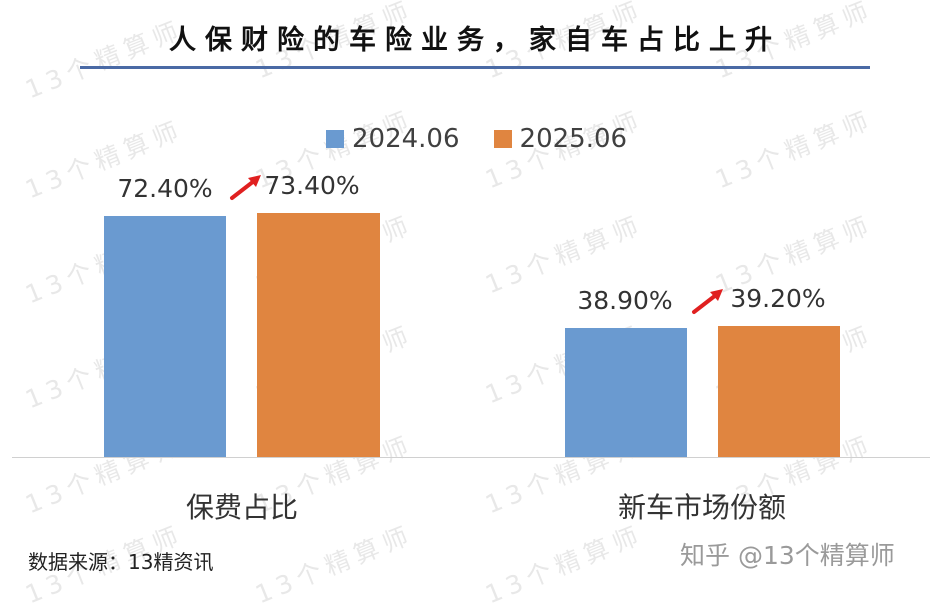  Describe the element at coordinates (475, 40) in the screenshot. I see `chart-title: 人保财险的车险业务，家自车占比上升` at that location.